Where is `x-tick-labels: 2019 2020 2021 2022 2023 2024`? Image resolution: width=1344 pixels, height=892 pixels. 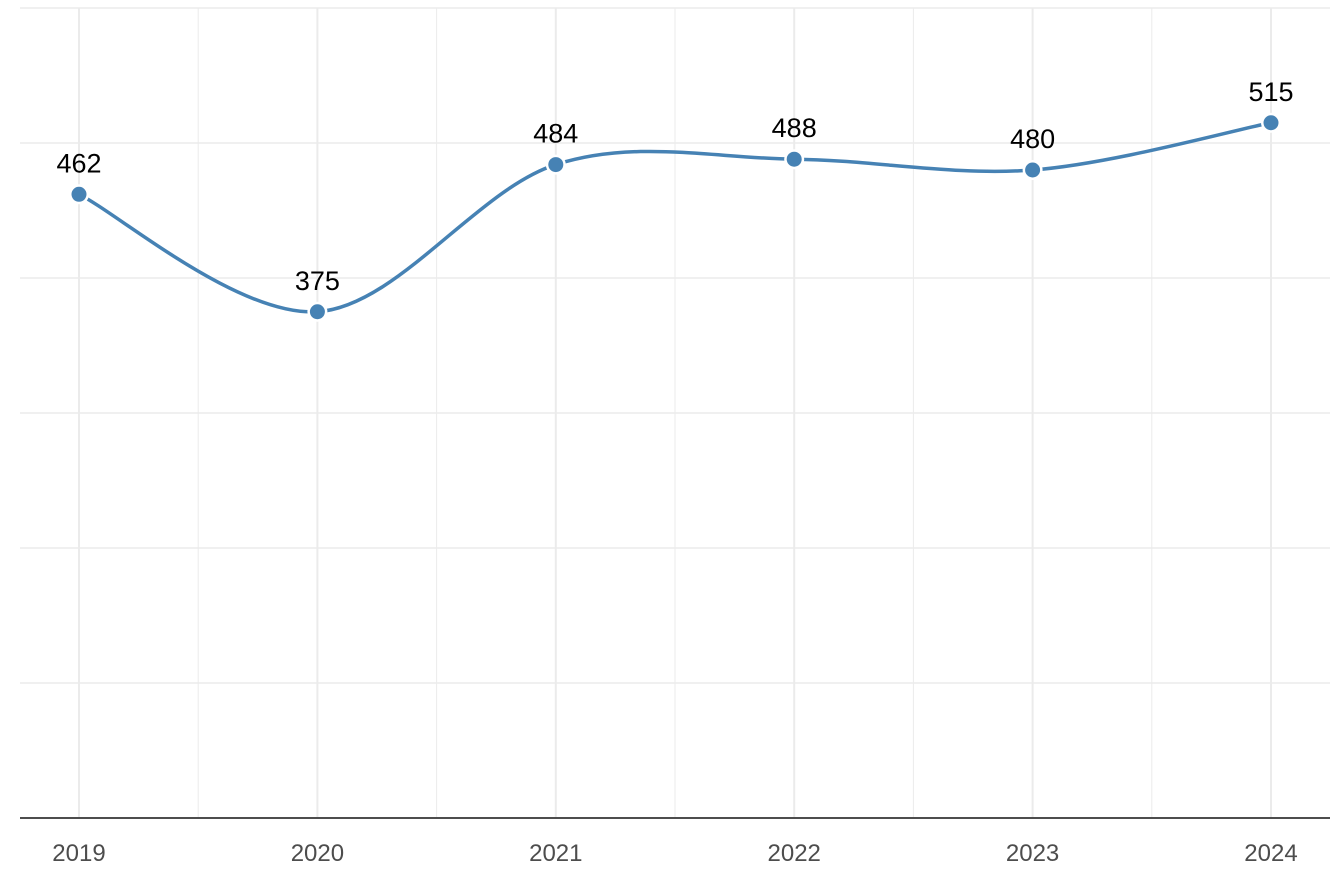 x-tick-labels: 2019 2020 2021 2022 2023 2024 is located at coordinates (674, 853).